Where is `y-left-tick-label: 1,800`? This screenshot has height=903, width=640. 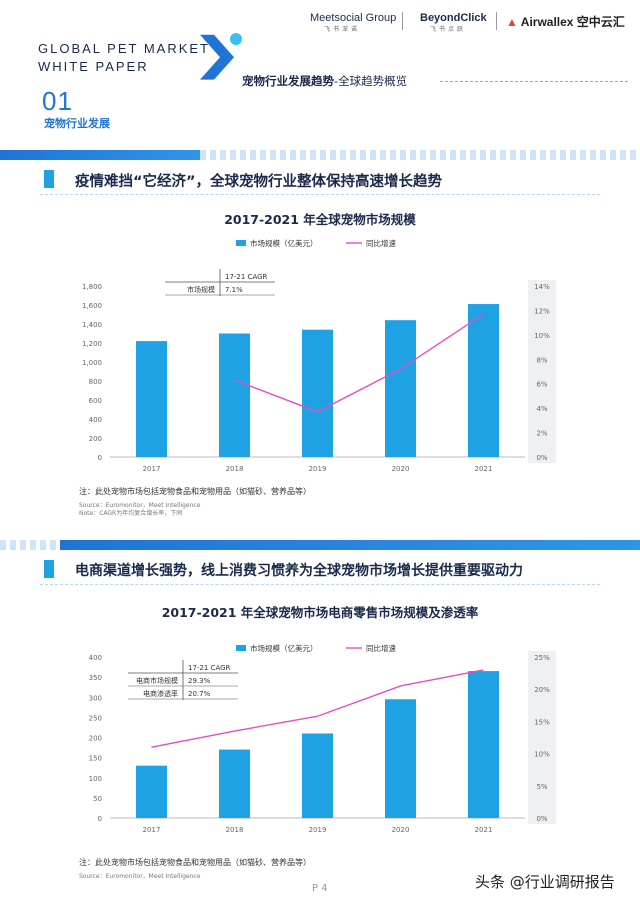
y-left-tick-label: 1,800 is located at coordinates (92, 287).